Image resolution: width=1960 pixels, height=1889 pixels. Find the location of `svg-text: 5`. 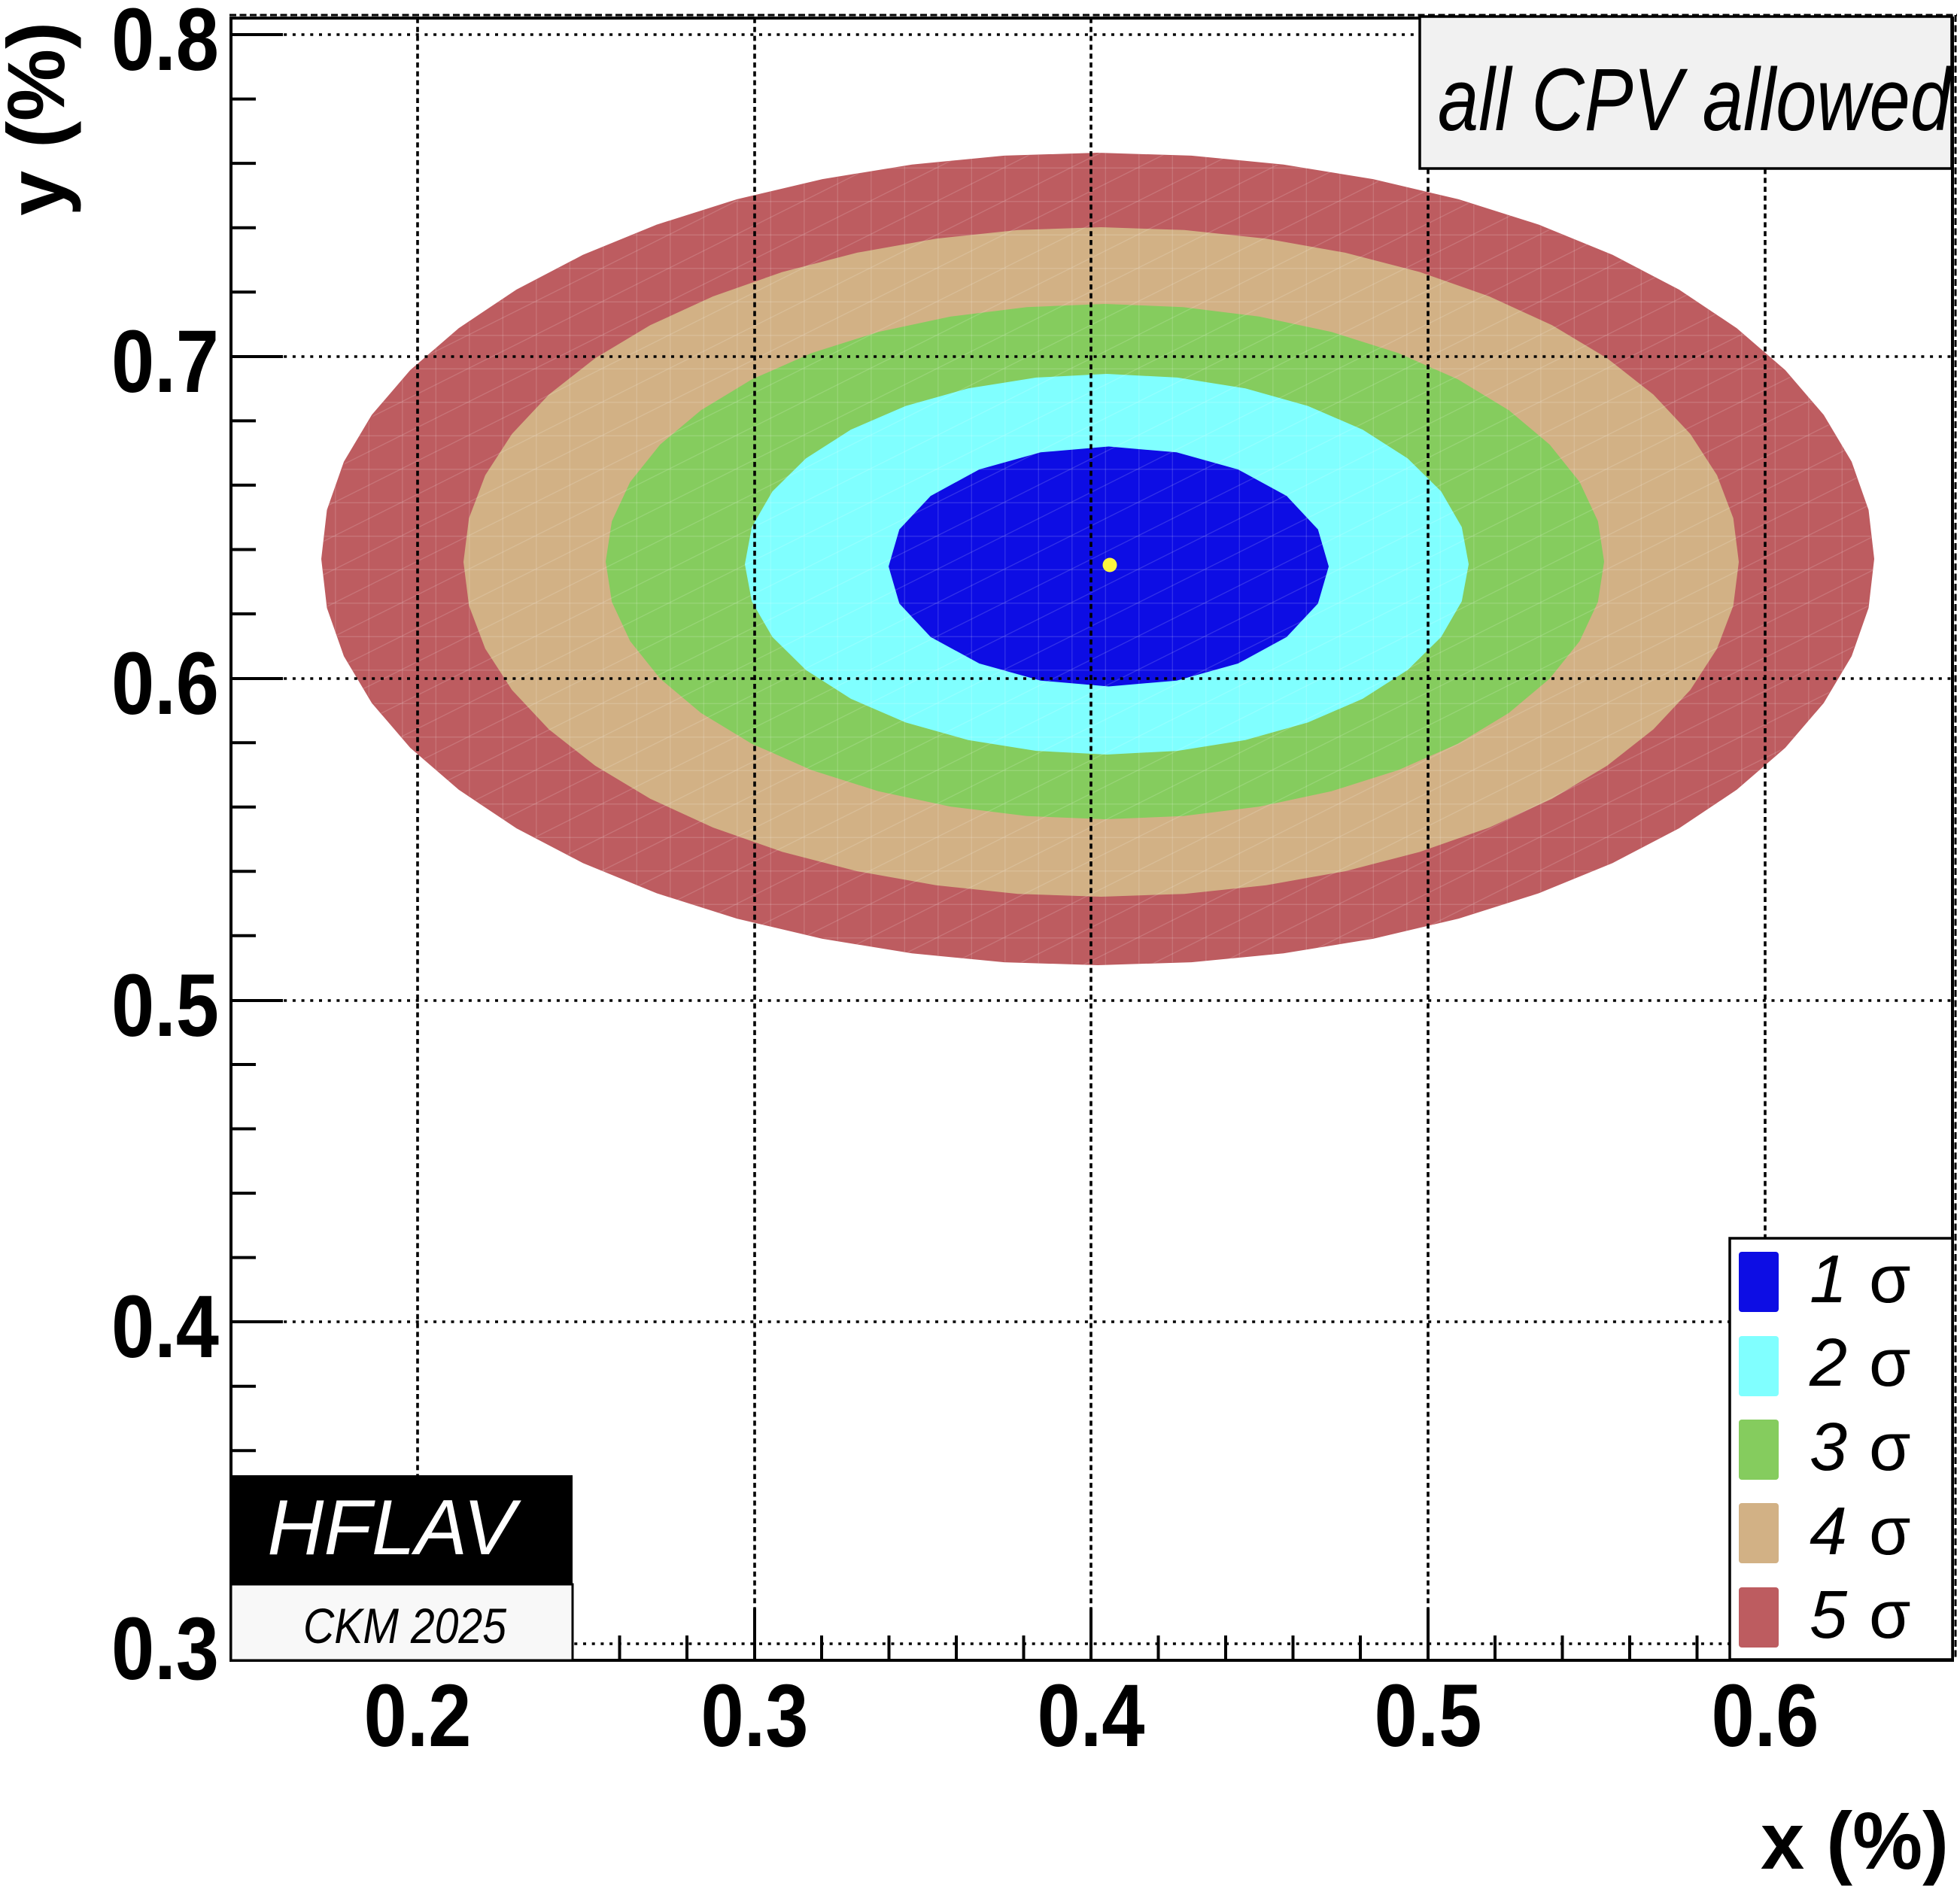

svg-text: 5 is located at coordinates (1829, 1615).